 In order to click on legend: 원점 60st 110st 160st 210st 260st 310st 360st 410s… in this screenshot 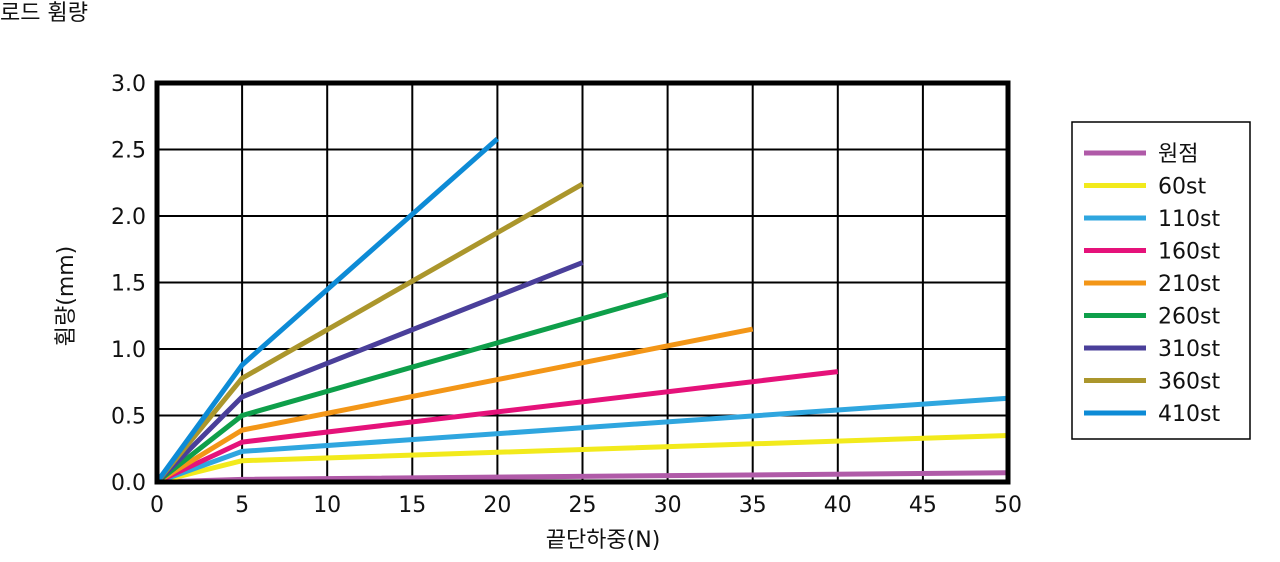, I will do `click(1161, 280)`.